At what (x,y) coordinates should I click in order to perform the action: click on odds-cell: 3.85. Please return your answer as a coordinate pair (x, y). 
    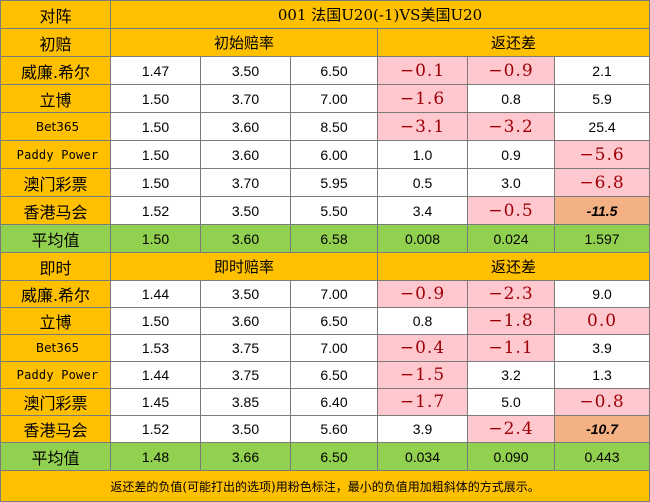
    Looking at the image, I should click on (245, 402).